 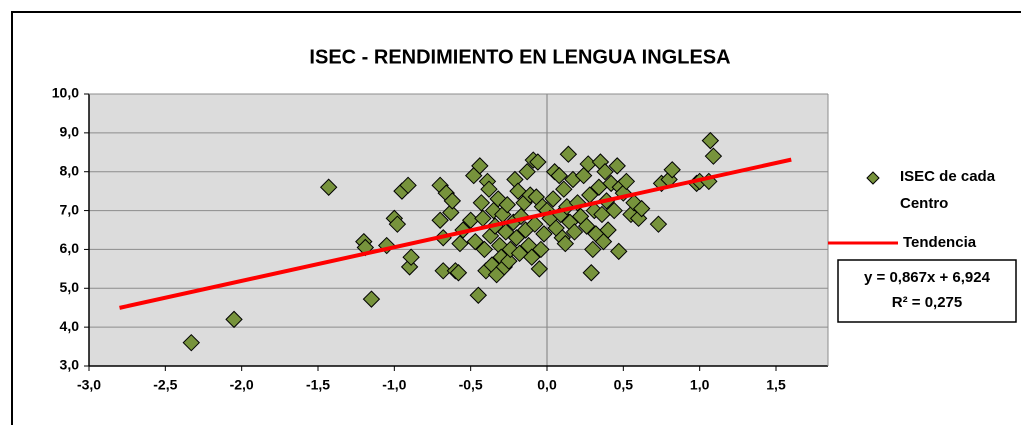 I want to click on y-tick-label: 10,0, so click(x=65, y=93).